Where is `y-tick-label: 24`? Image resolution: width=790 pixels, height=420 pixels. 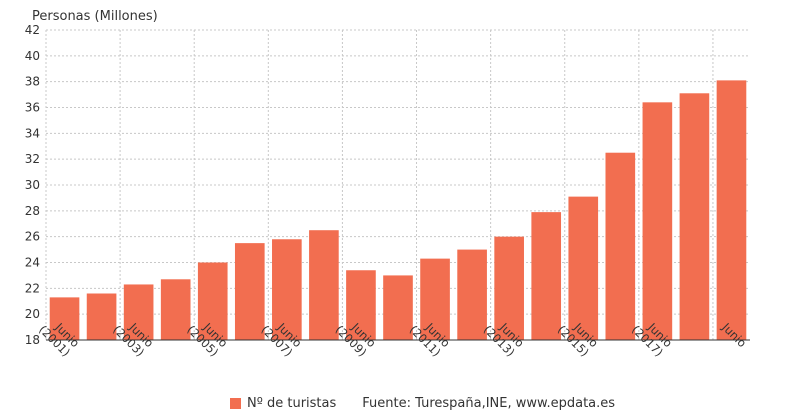
y-tick-label: 24 is located at coordinates (32, 263).